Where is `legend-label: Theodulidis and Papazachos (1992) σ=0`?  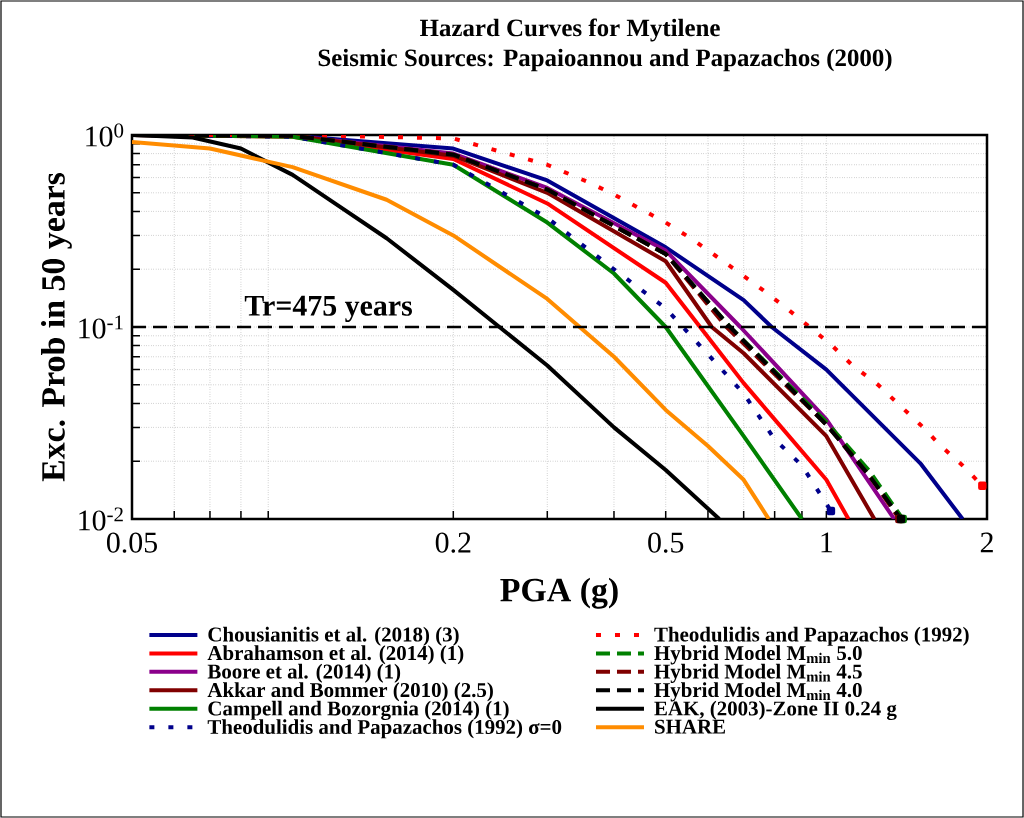 legend-label: Theodulidis and Papazachos (1992) σ=0 is located at coordinates (384, 729).